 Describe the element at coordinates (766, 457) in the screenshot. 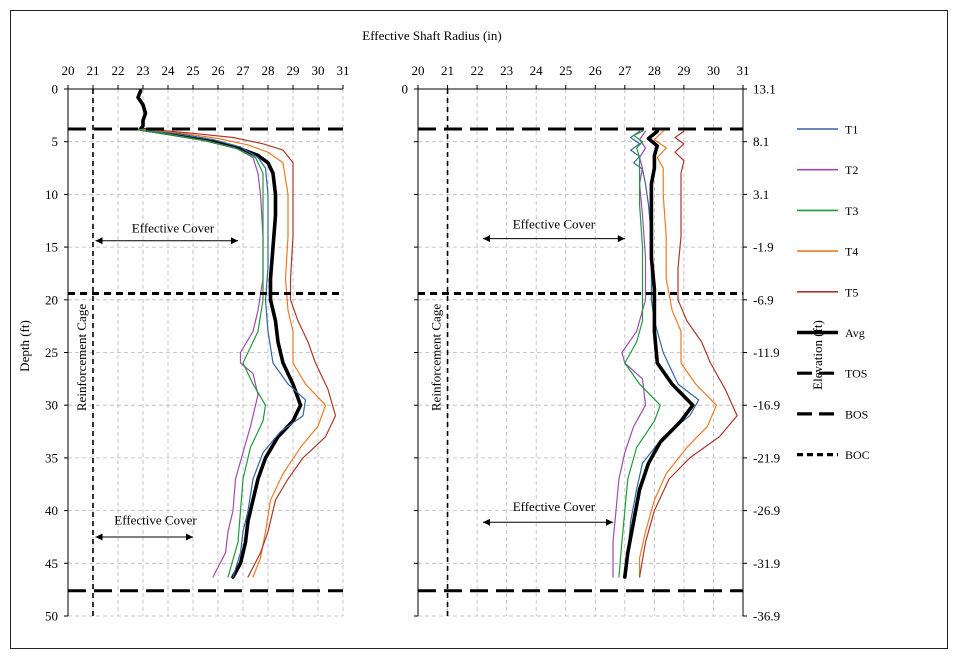

I see `elevation-tick-label: -21.9` at that location.